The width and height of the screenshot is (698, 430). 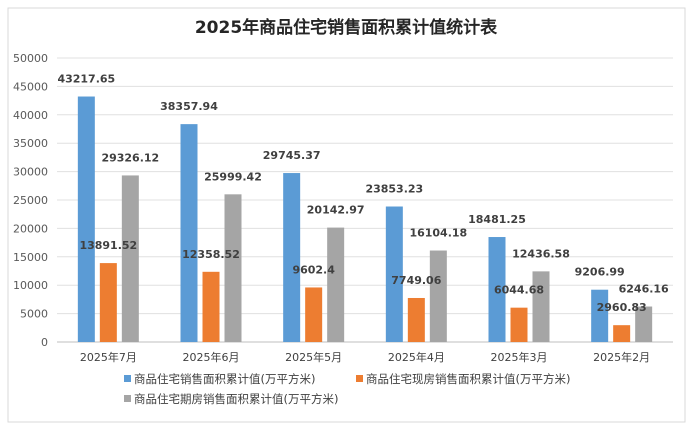 What do you see at coordinates (233, 176) in the screenshot?
I see `data-label: 25999.42` at bounding box center [233, 176].